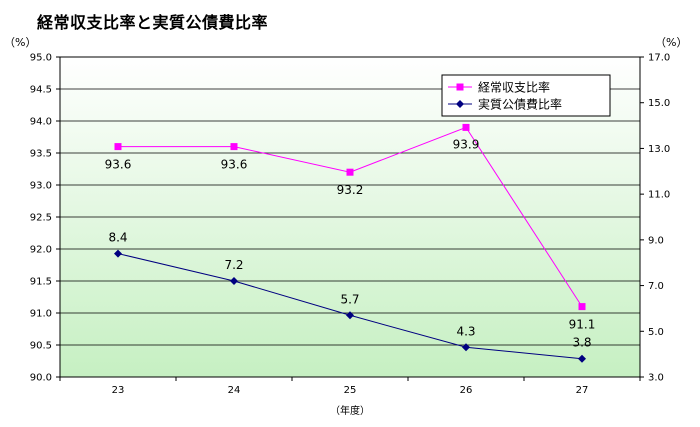  Describe the element at coordinates (41, 346) in the screenshot. I see `left-tick-label: 90.5` at that location.